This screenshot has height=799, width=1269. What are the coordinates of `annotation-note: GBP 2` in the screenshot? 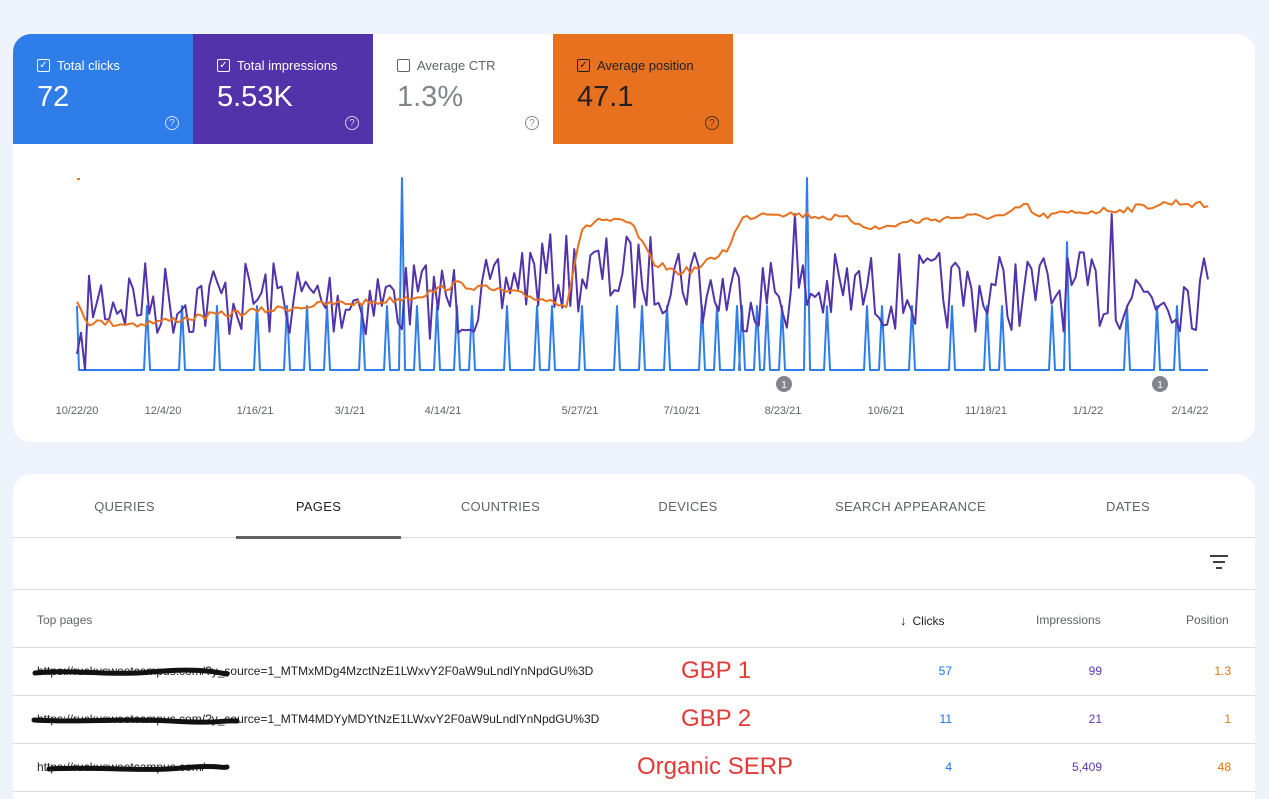 It's located at (716, 718).